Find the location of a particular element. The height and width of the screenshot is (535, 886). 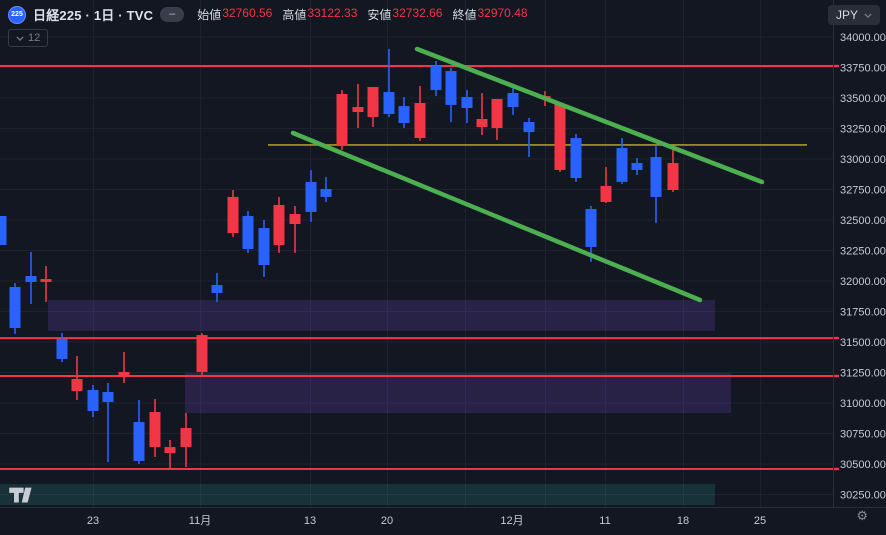

price-axis-label: 31000.00 is located at coordinates (863, 404).